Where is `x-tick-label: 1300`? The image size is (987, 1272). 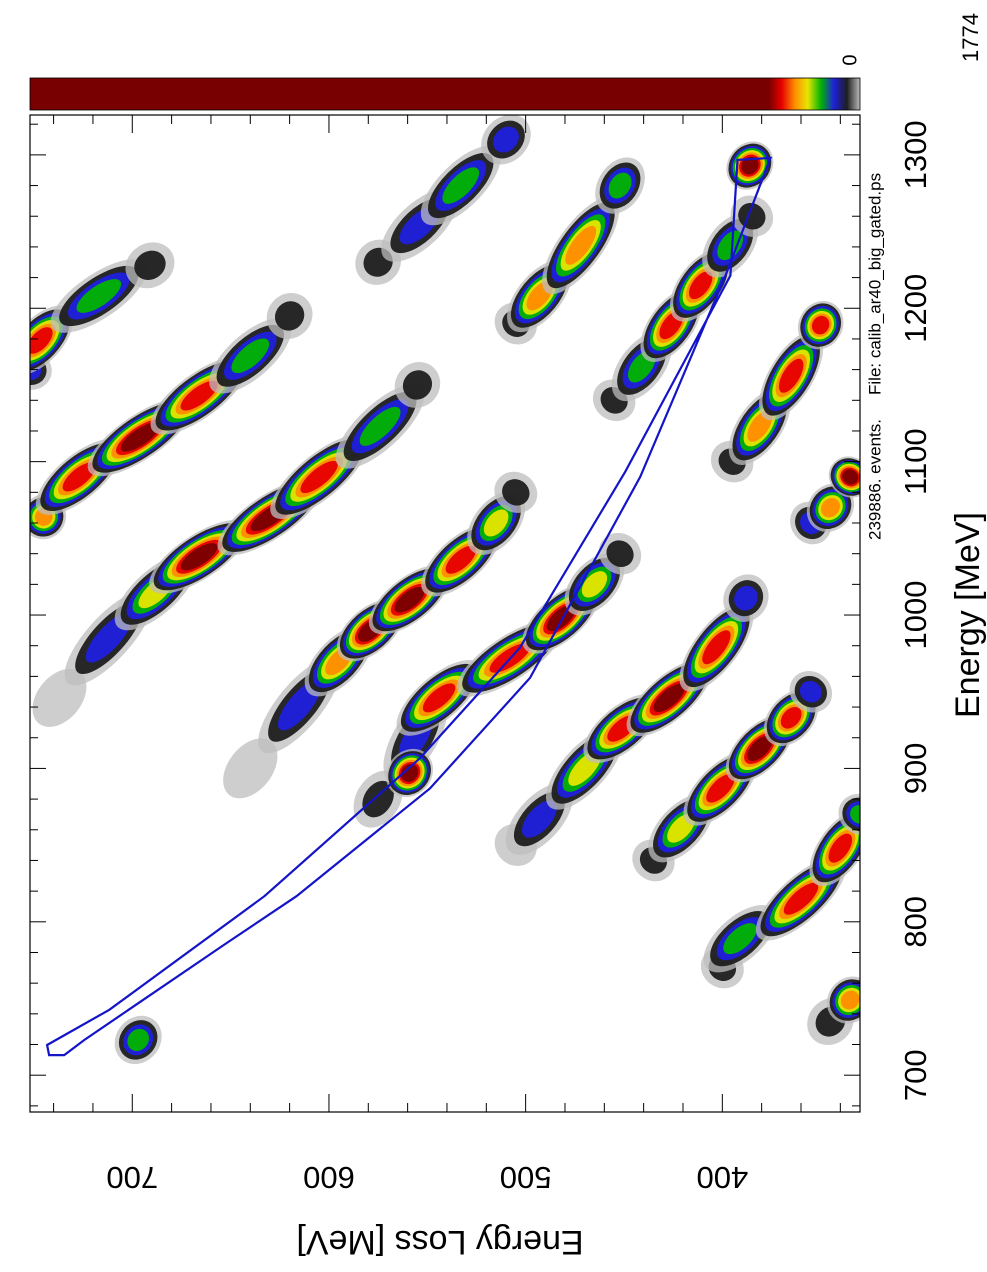
x-tick-label: 1300 is located at coordinates (915, 154).